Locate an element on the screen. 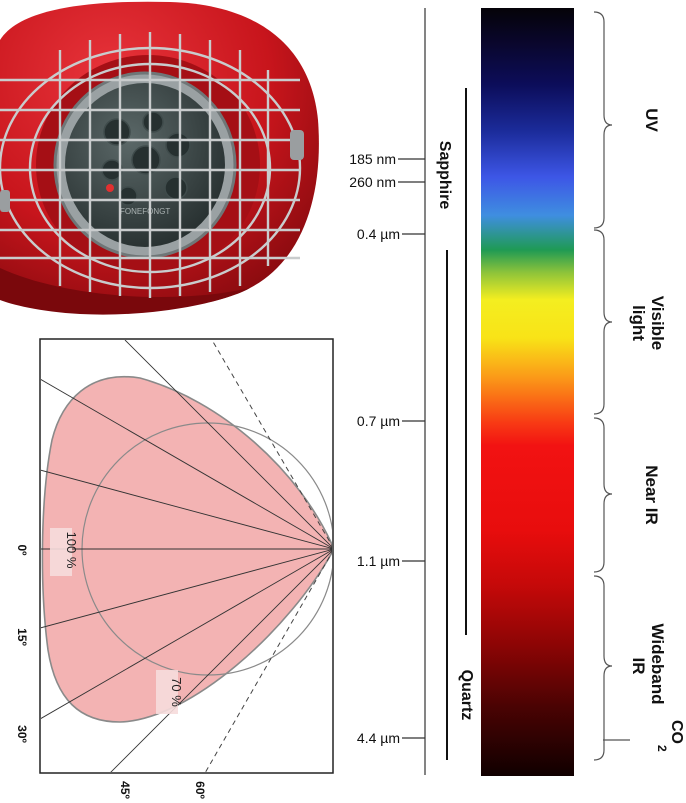 The height and width of the screenshot is (803, 686). marker-185nm: 185 nm is located at coordinates (387, 159).